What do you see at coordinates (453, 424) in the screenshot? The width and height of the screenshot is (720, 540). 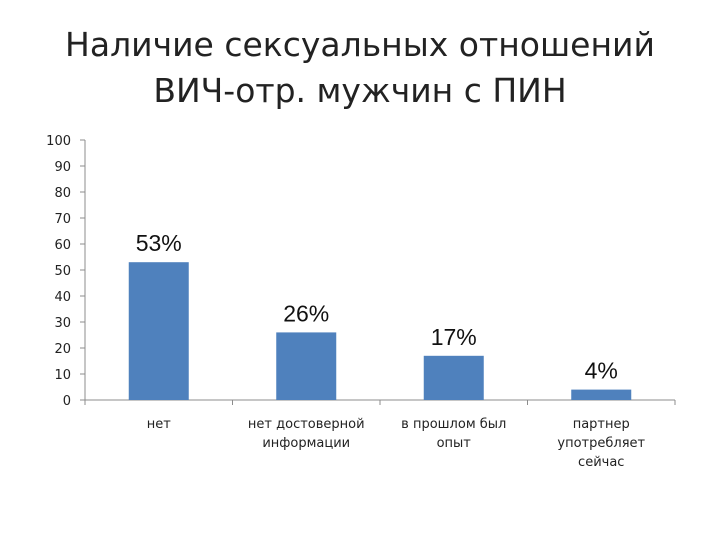 I see `x-category-label: в прошлом был` at bounding box center [453, 424].